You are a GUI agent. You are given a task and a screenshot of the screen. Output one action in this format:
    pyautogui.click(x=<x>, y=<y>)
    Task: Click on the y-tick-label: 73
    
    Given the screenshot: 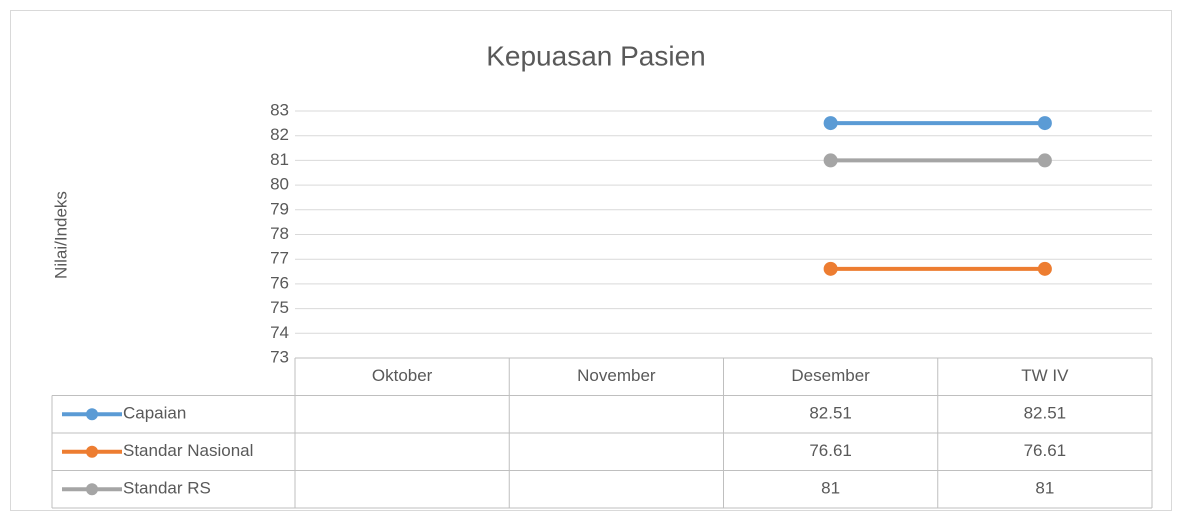 What is the action you would take?
    pyautogui.click(x=279, y=356)
    